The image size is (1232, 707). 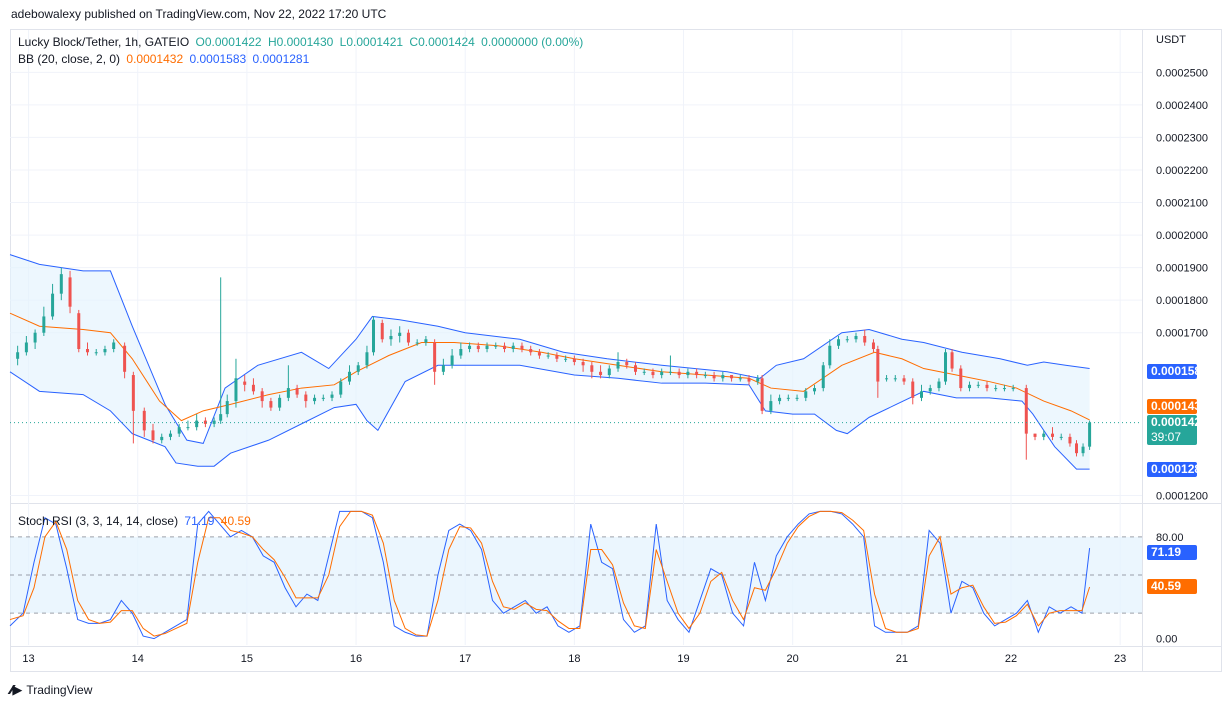 What do you see at coordinates (98, 521) in the screenshot?
I see `stoch-legend-name: Stoch RSI (3, 3, 14, 14, close)` at bounding box center [98, 521].